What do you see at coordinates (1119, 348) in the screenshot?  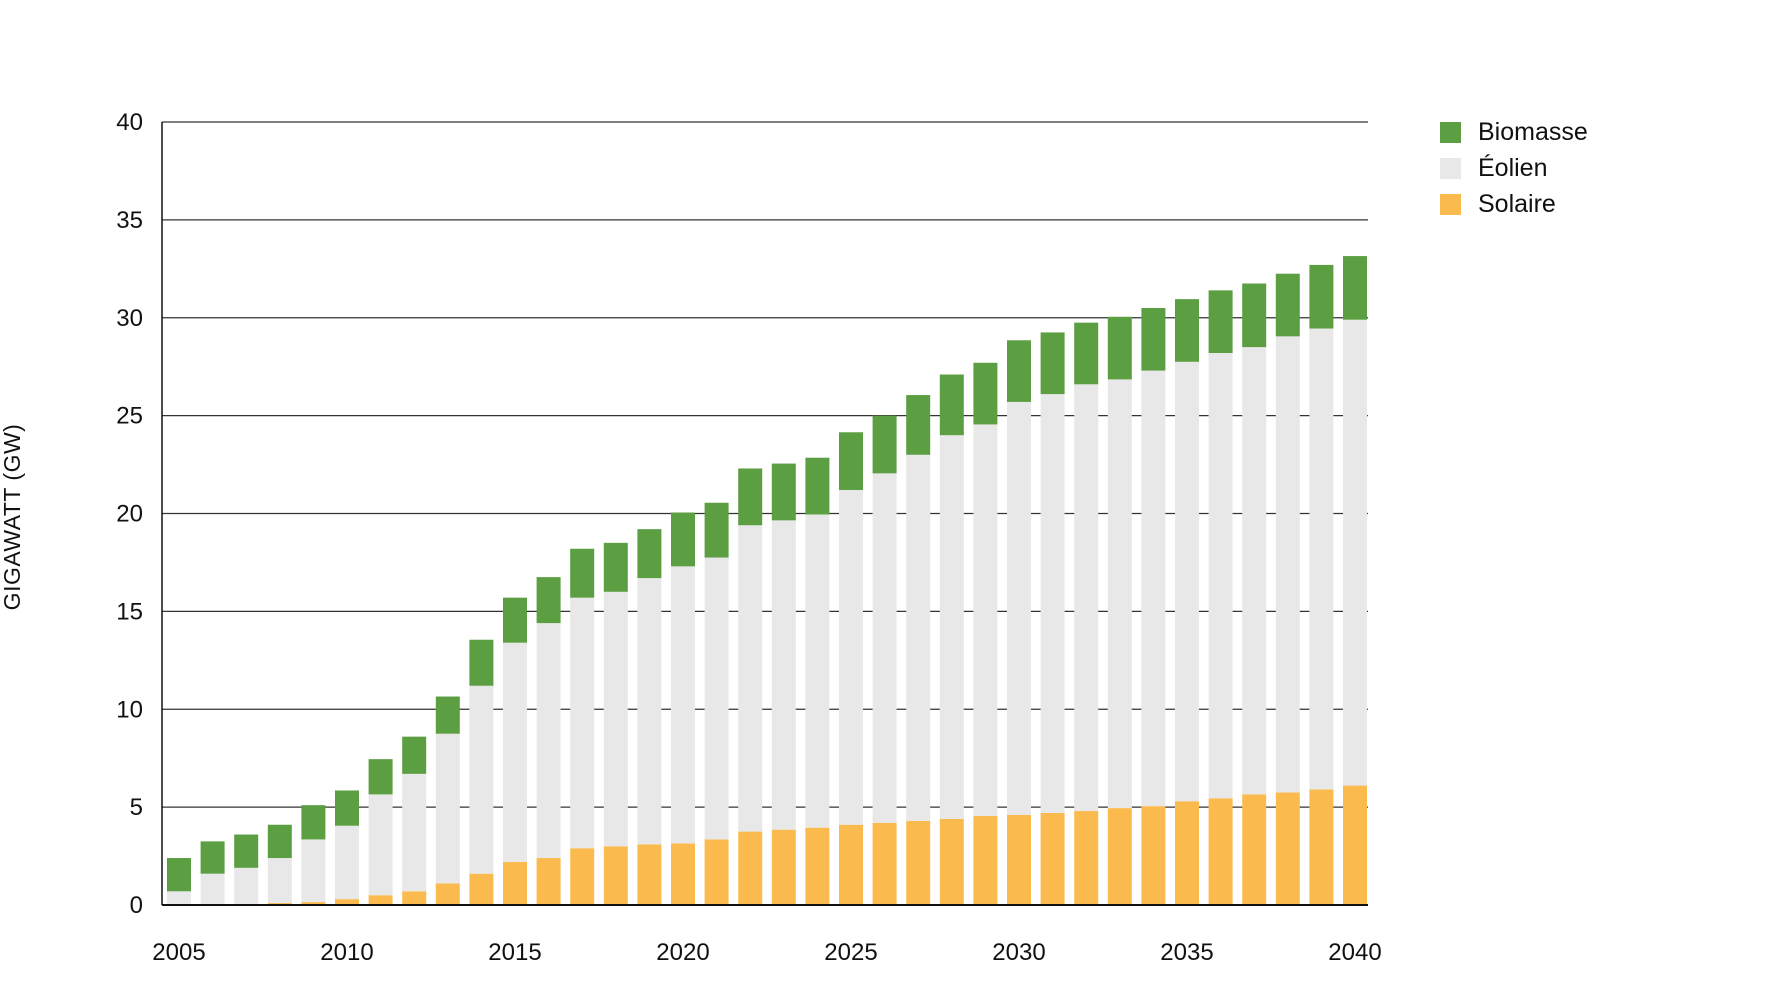 I see `bar-segment-biomasse-2033` at bounding box center [1119, 348].